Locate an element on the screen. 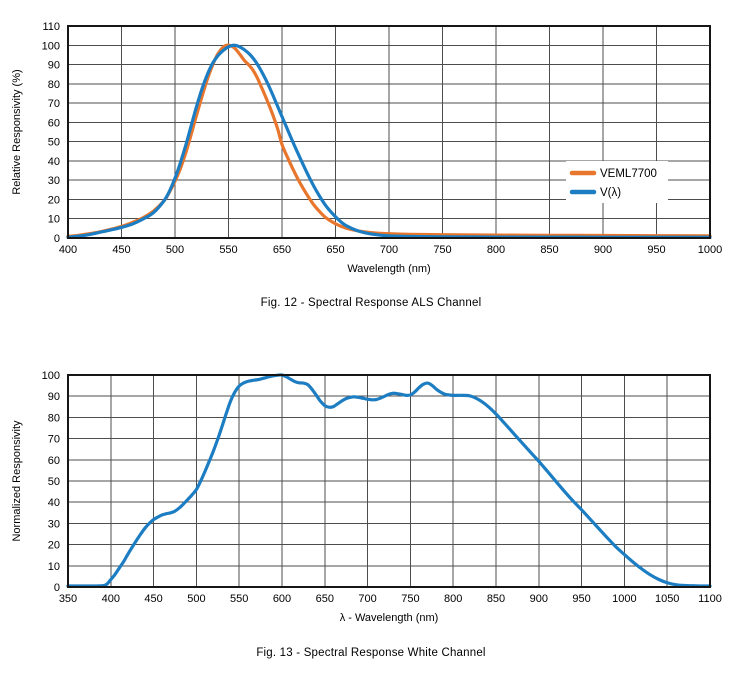 The image size is (742, 684). x-tick-labels: 400 450 500 550 650 650 700 750 800 850 900 950 1000 is located at coordinates (390, 250).